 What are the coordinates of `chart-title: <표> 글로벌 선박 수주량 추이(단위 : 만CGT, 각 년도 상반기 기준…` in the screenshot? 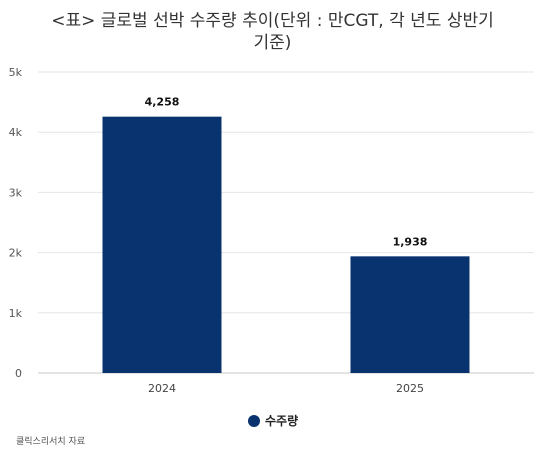 It's located at (272, 32).